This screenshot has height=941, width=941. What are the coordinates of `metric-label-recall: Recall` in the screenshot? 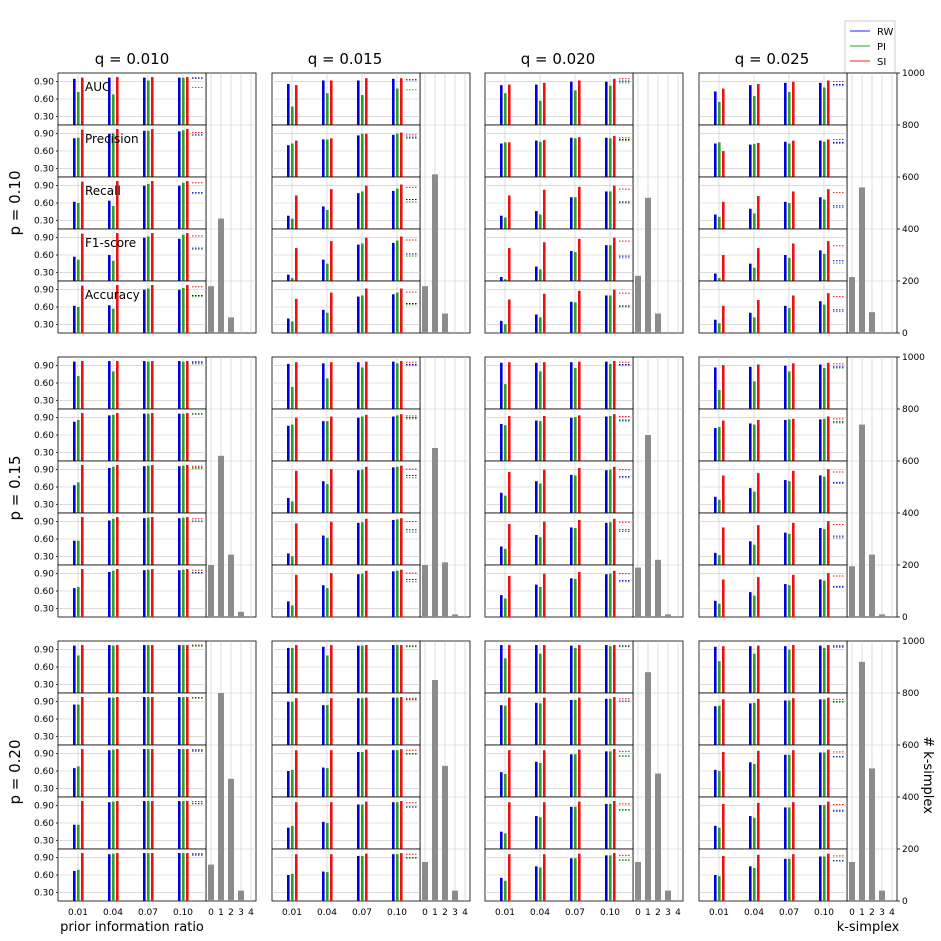 It's located at (103, 191).